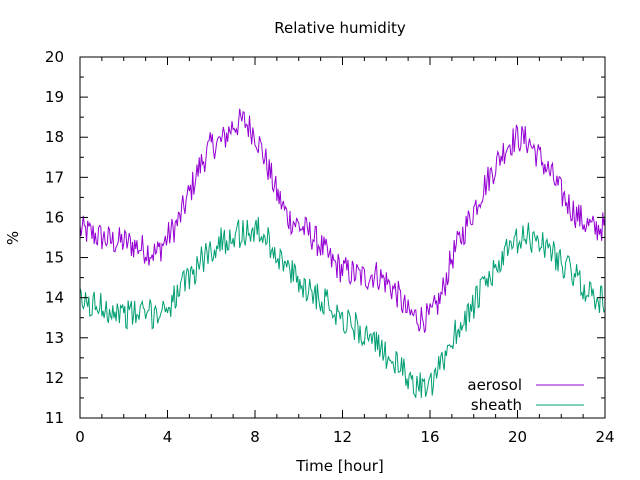 The image size is (640, 480). Describe the element at coordinates (13, 238) in the screenshot. I see `y-axis-label: %` at that location.